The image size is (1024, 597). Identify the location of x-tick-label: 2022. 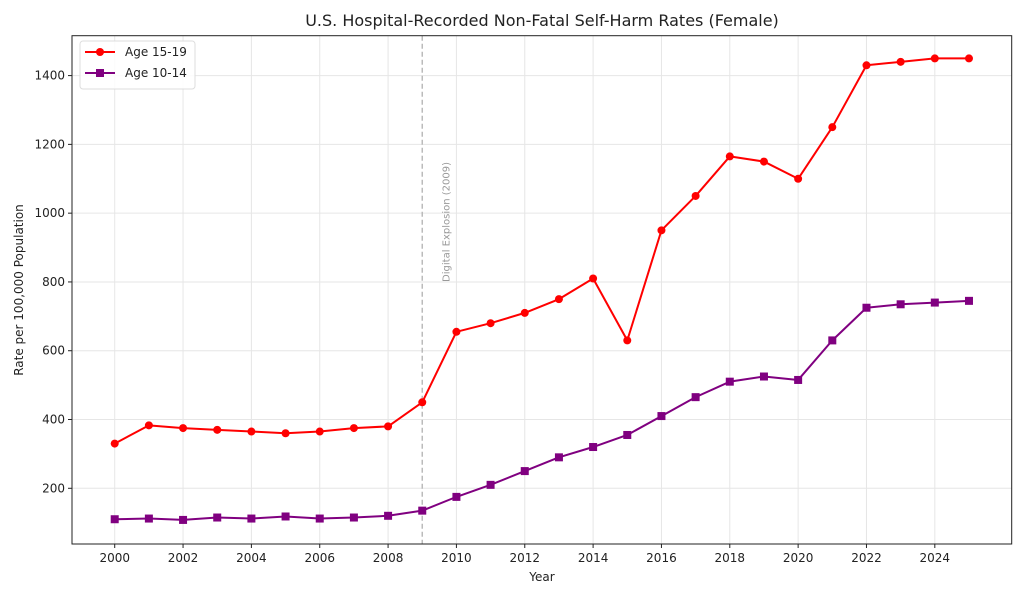
(866, 558).